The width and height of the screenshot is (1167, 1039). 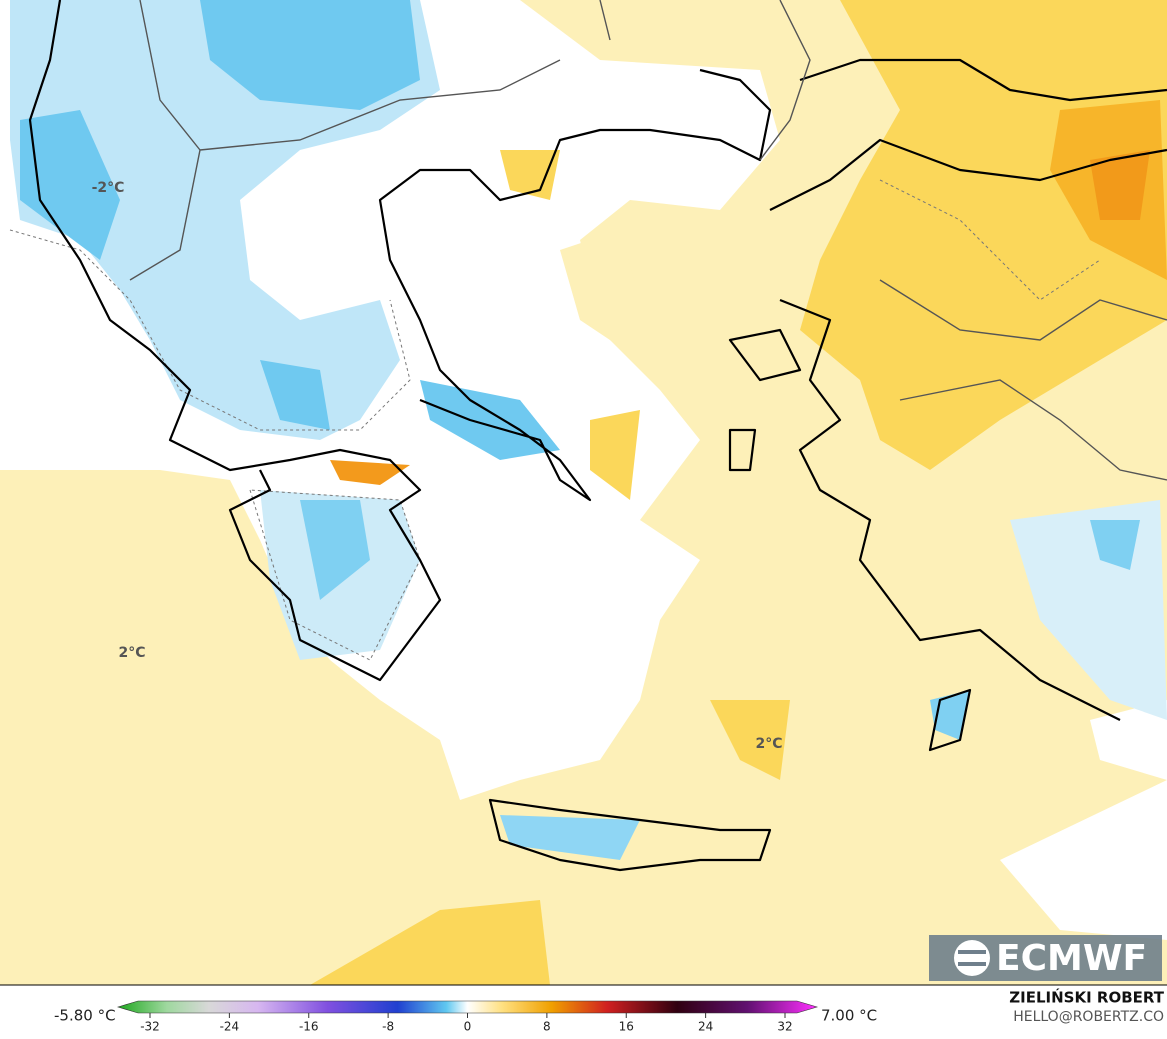 I want to click on colorbar-tick-label: -16, so click(x=309, y=1027).